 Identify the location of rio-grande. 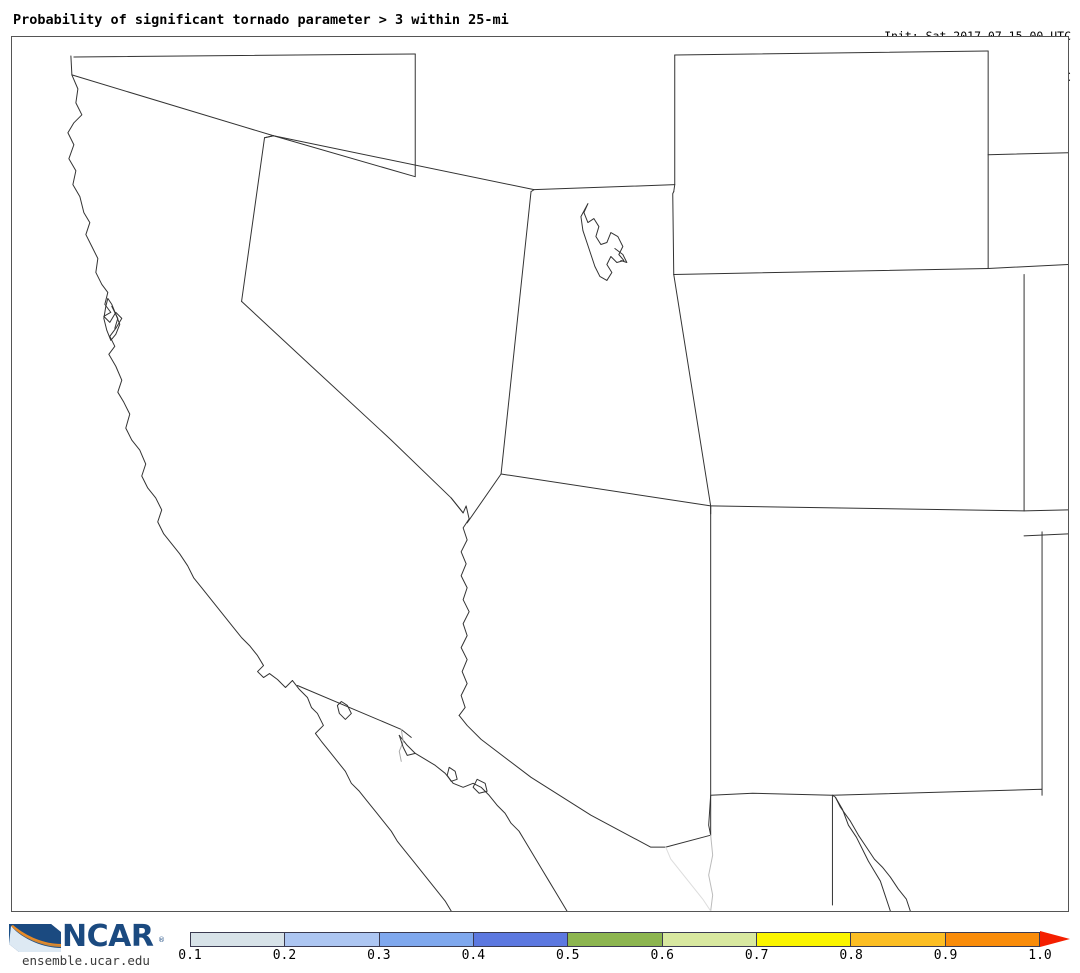
(862, 853).